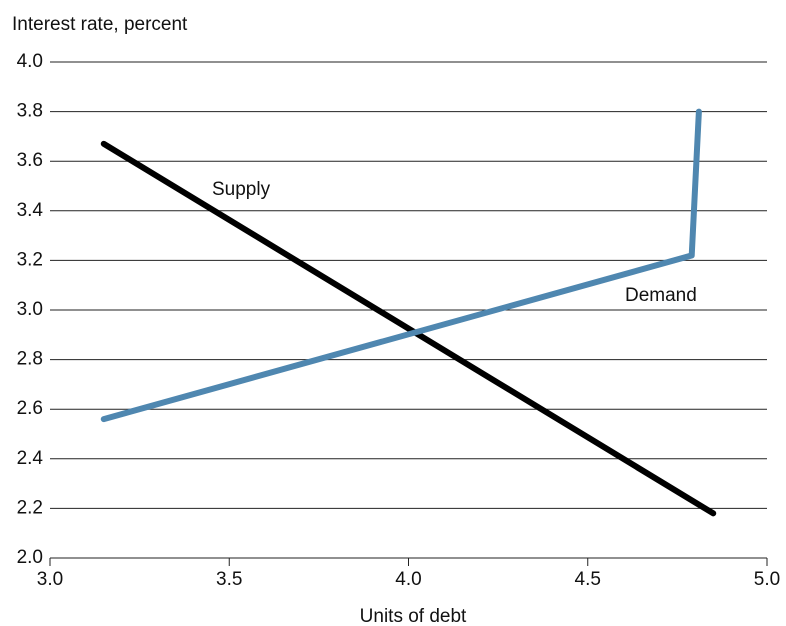 The width and height of the screenshot is (786, 626). Describe the element at coordinates (30, 309) in the screenshot. I see `y-tick-label: 3.0` at that location.